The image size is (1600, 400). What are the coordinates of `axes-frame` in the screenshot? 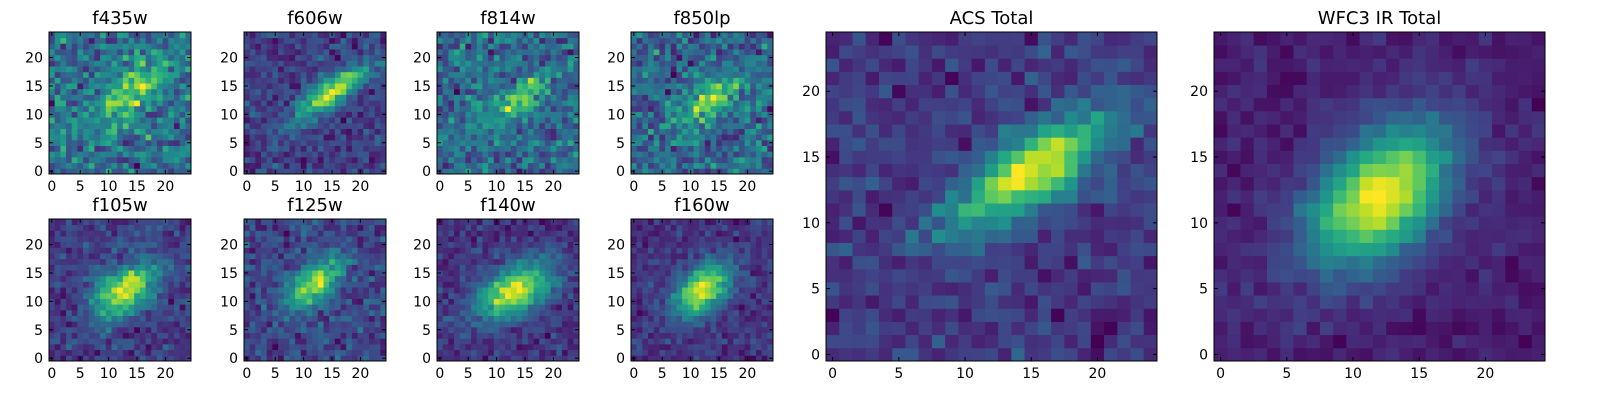 It's located at (120, 290).